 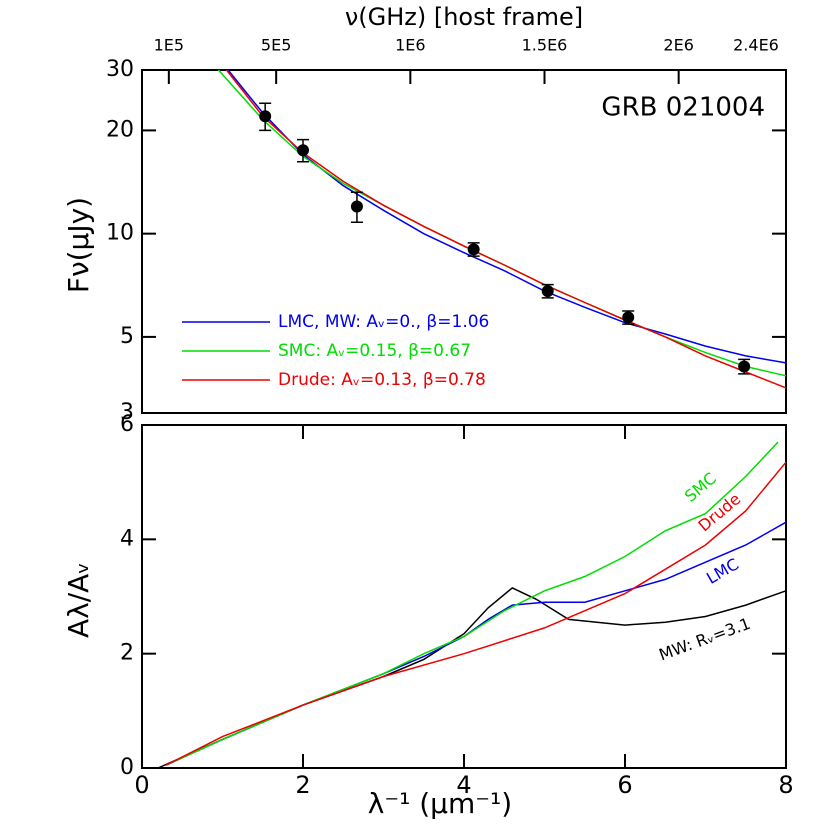 I want to click on x-tick-label: 8, so click(x=785, y=785).